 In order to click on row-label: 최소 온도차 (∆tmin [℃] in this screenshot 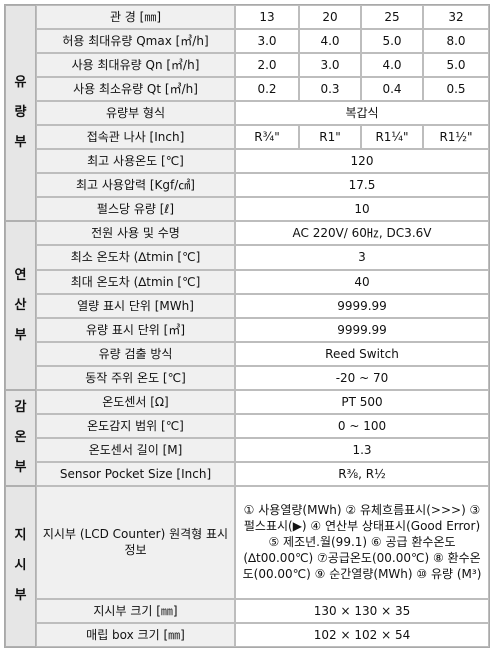, I will do `click(135, 257)`.